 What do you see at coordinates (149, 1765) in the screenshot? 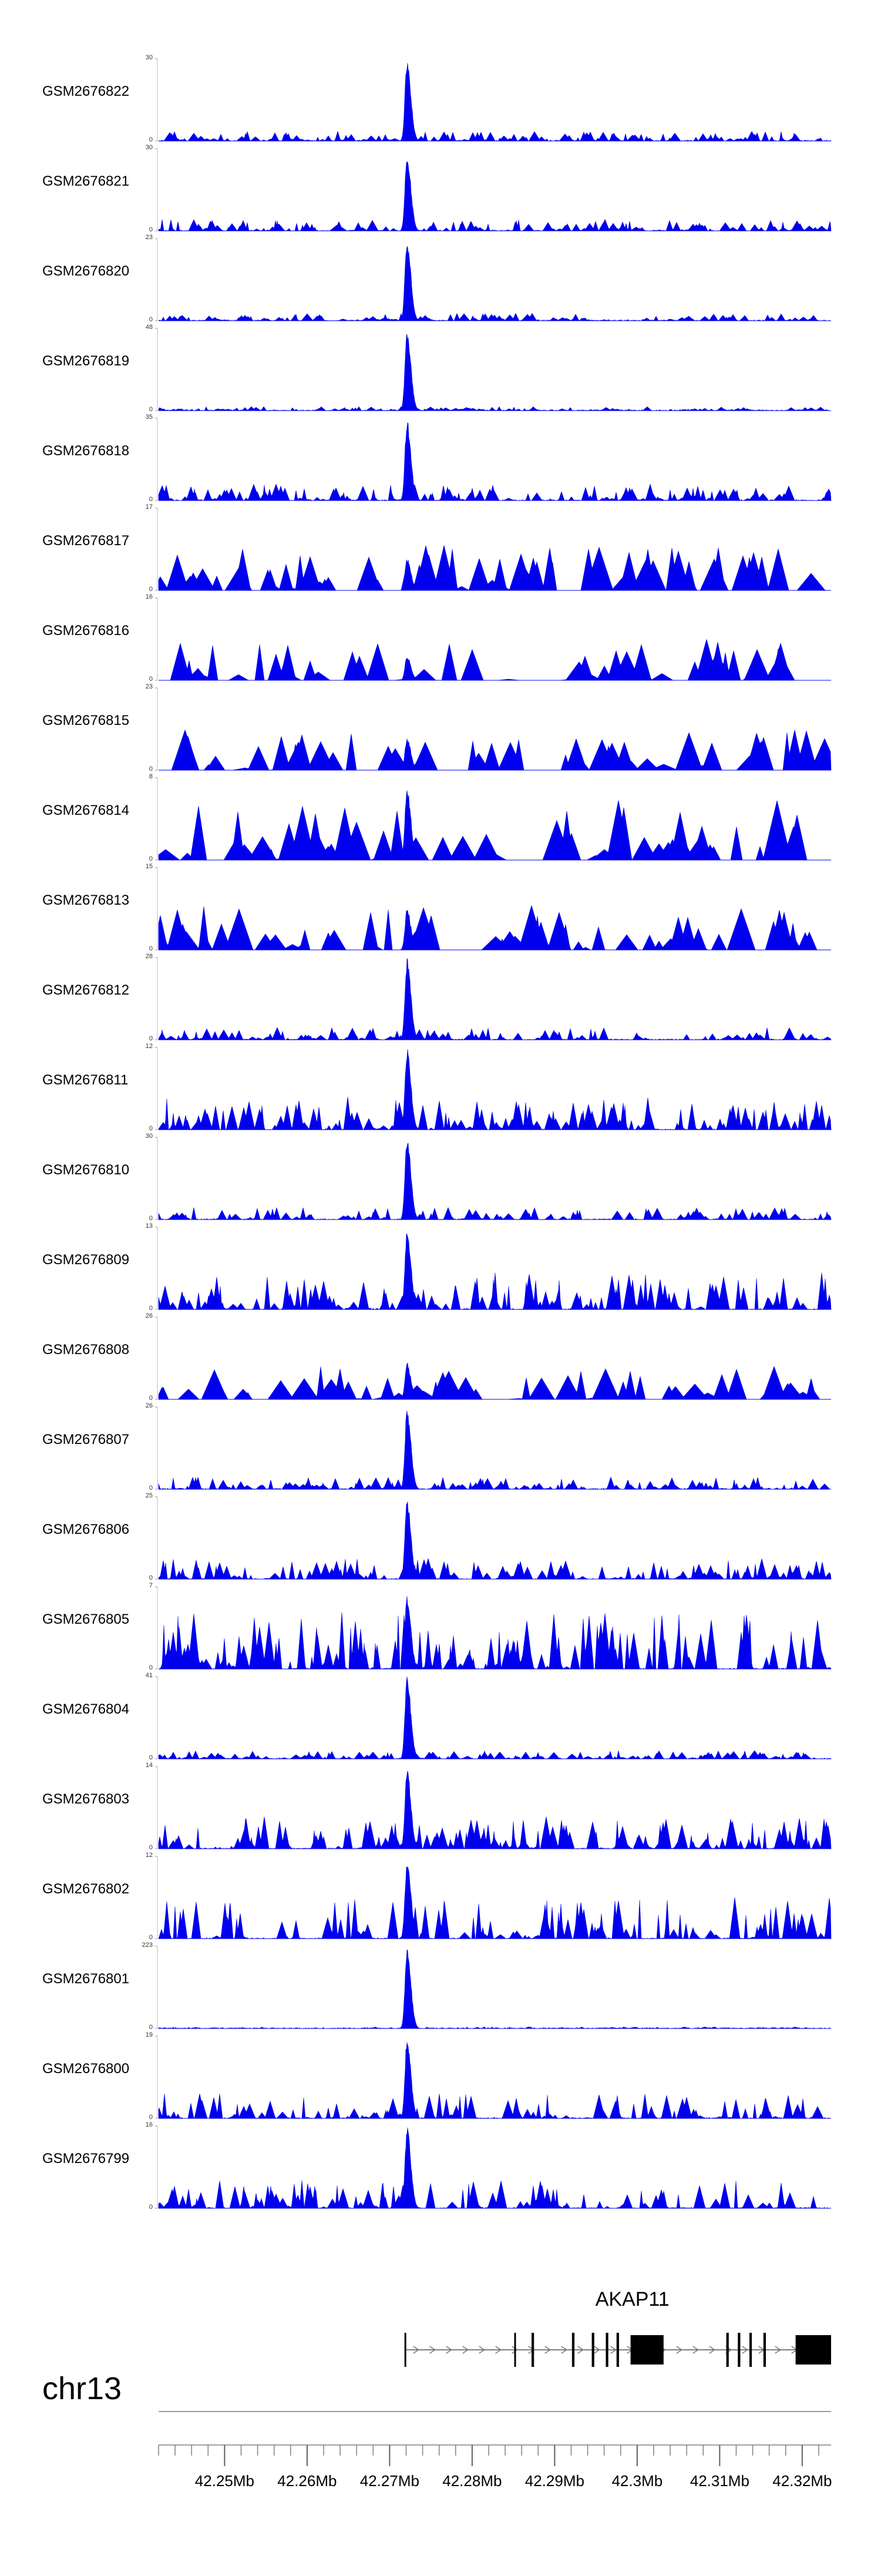
I see `y-max-label: 14` at bounding box center [149, 1765].